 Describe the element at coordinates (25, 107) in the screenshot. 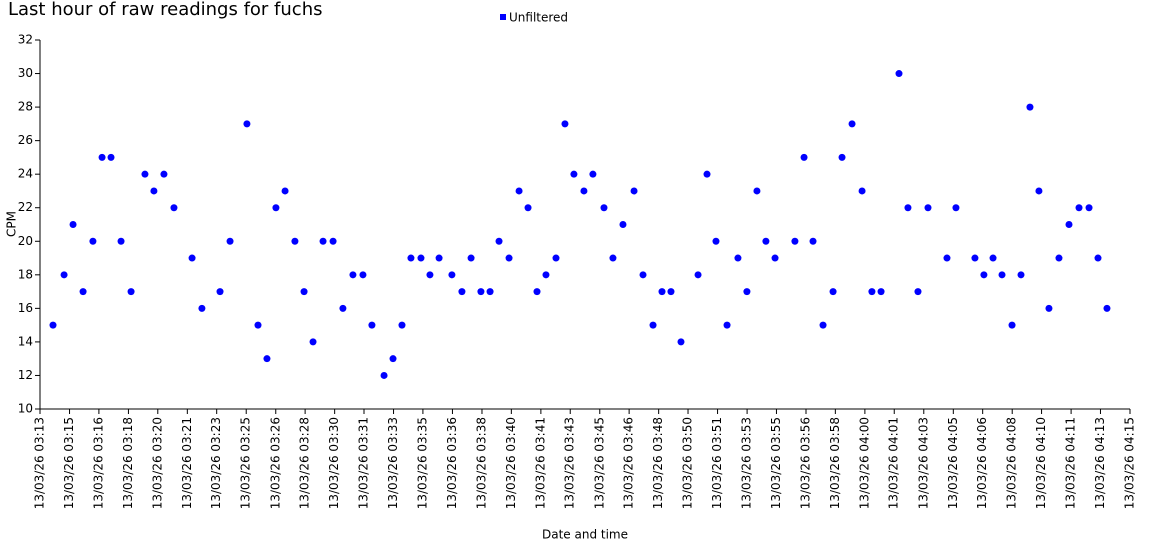

I see `y-tick-label: 28` at that location.